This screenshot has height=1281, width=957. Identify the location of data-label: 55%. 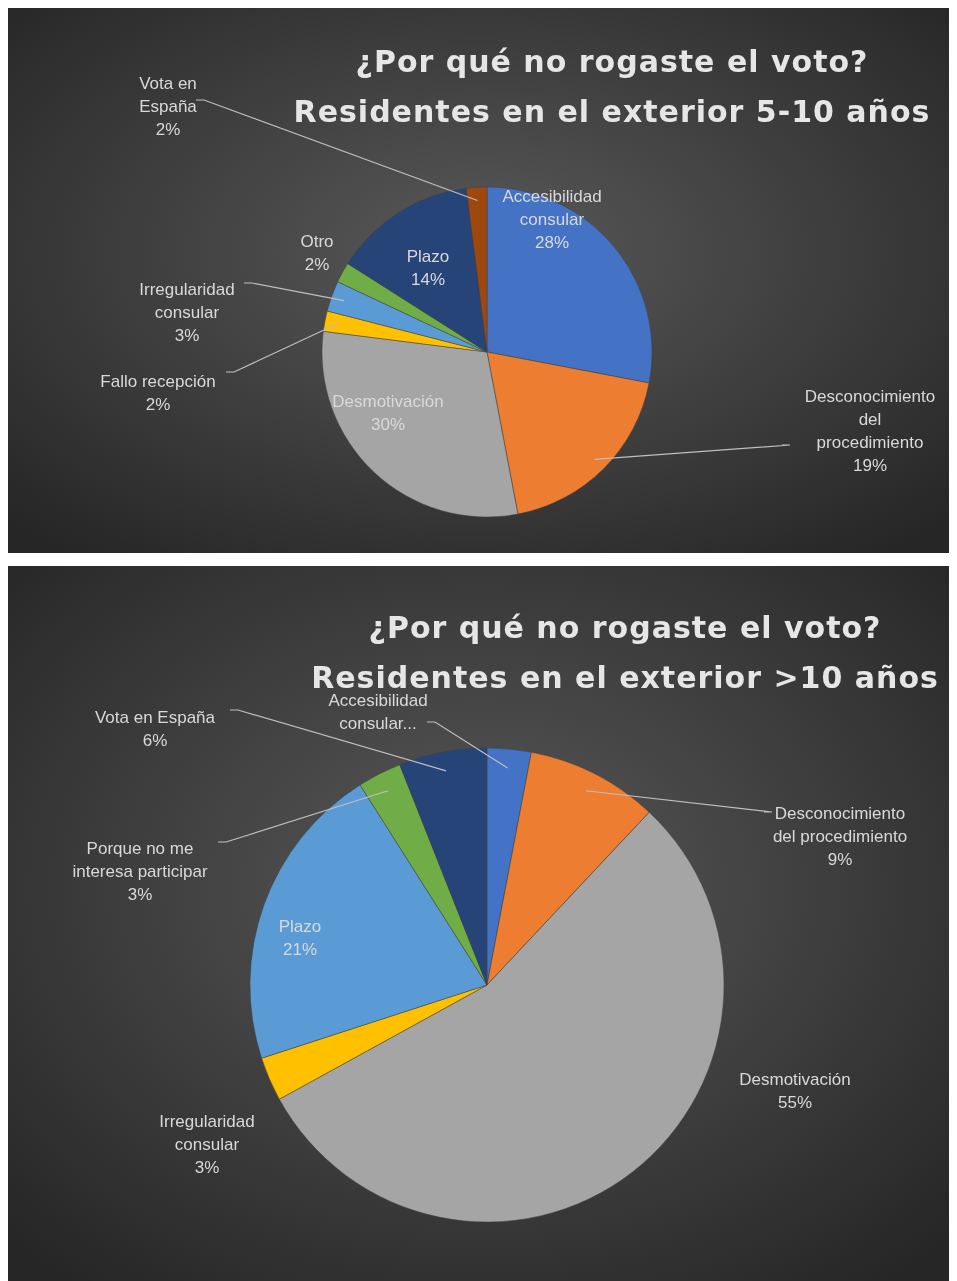
(795, 1102).